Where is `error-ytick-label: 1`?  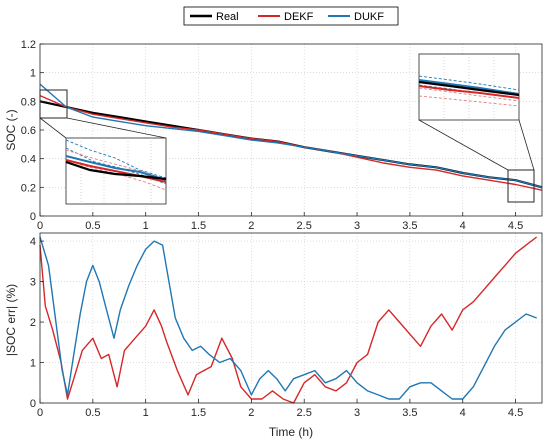
error-ytick-label: 1 is located at coordinates (33, 364).